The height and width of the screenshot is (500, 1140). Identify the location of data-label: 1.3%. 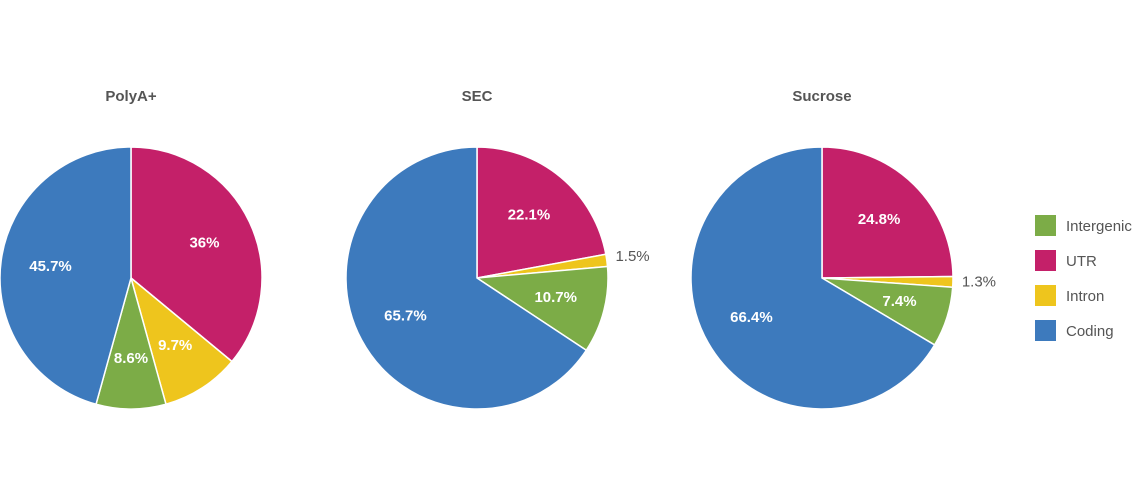
(979, 282).